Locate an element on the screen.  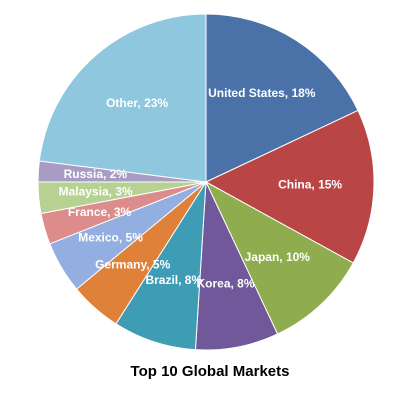
data-label: Germany, 5% is located at coordinates (132, 264).